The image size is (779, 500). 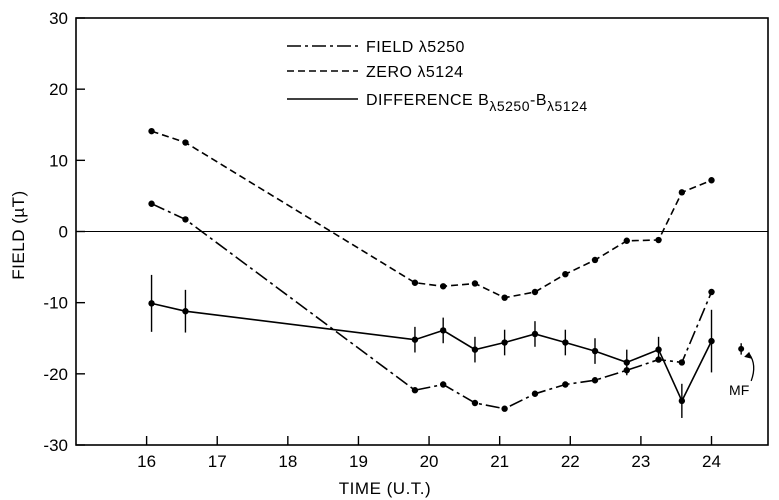 I want to click on mf-label: MF, so click(x=739, y=390).